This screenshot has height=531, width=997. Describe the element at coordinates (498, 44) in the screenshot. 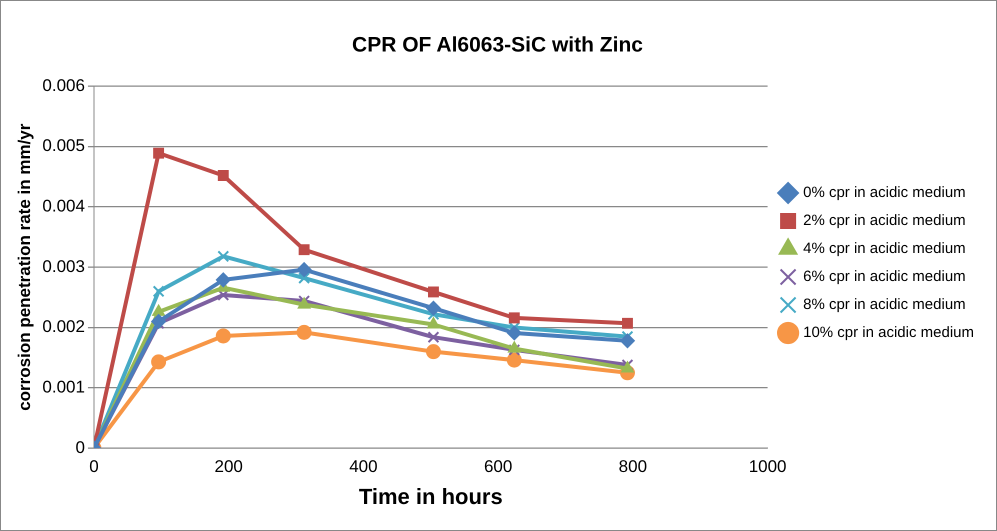

I see `chart-title: CPR OF Al6063-SiC with Zinc` at that location.